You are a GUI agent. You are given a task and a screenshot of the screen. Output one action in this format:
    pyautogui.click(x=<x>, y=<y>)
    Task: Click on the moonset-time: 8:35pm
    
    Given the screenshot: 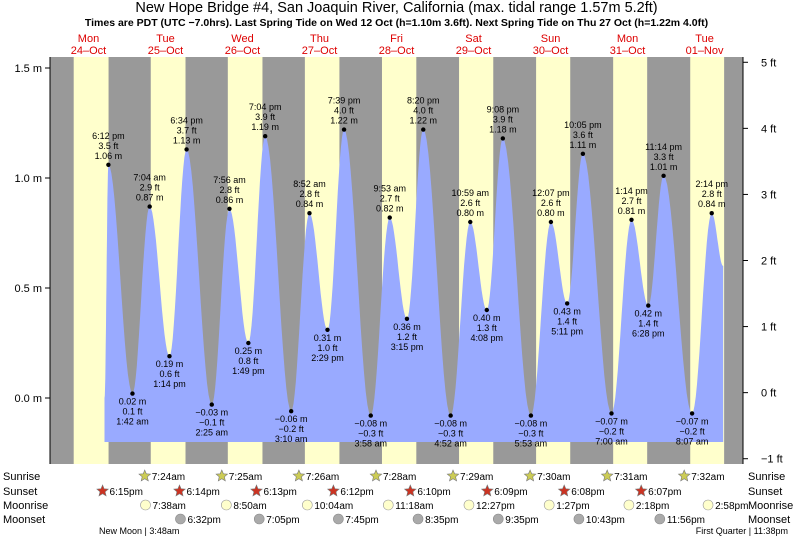 What is the action you would take?
    pyautogui.click(x=441, y=520)
    